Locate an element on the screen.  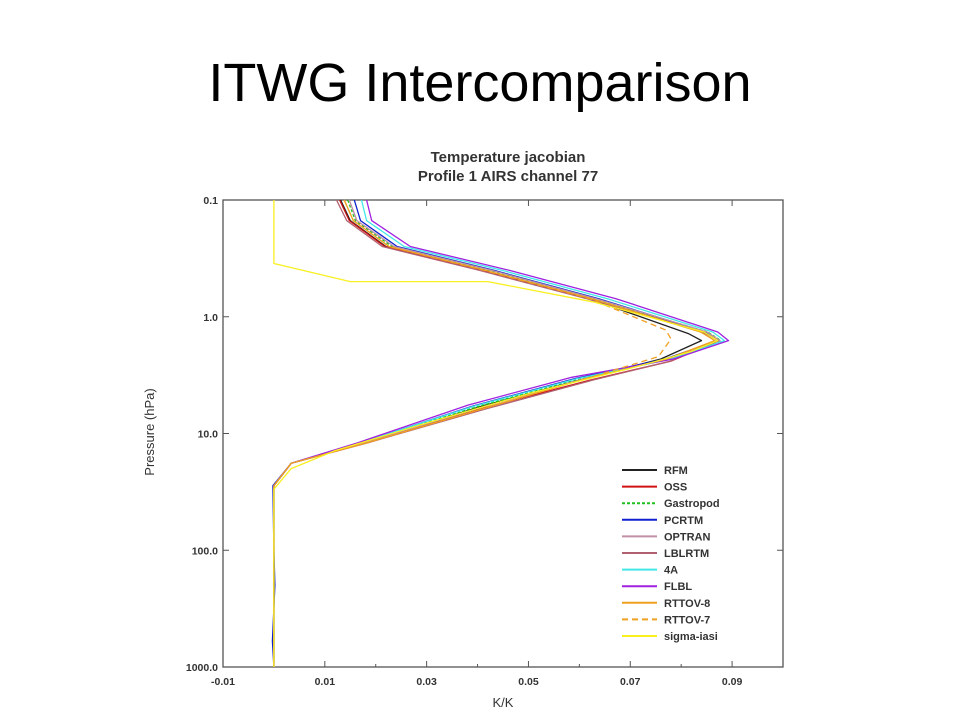
y-tick-label: 1000.0 is located at coordinates (202, 668).